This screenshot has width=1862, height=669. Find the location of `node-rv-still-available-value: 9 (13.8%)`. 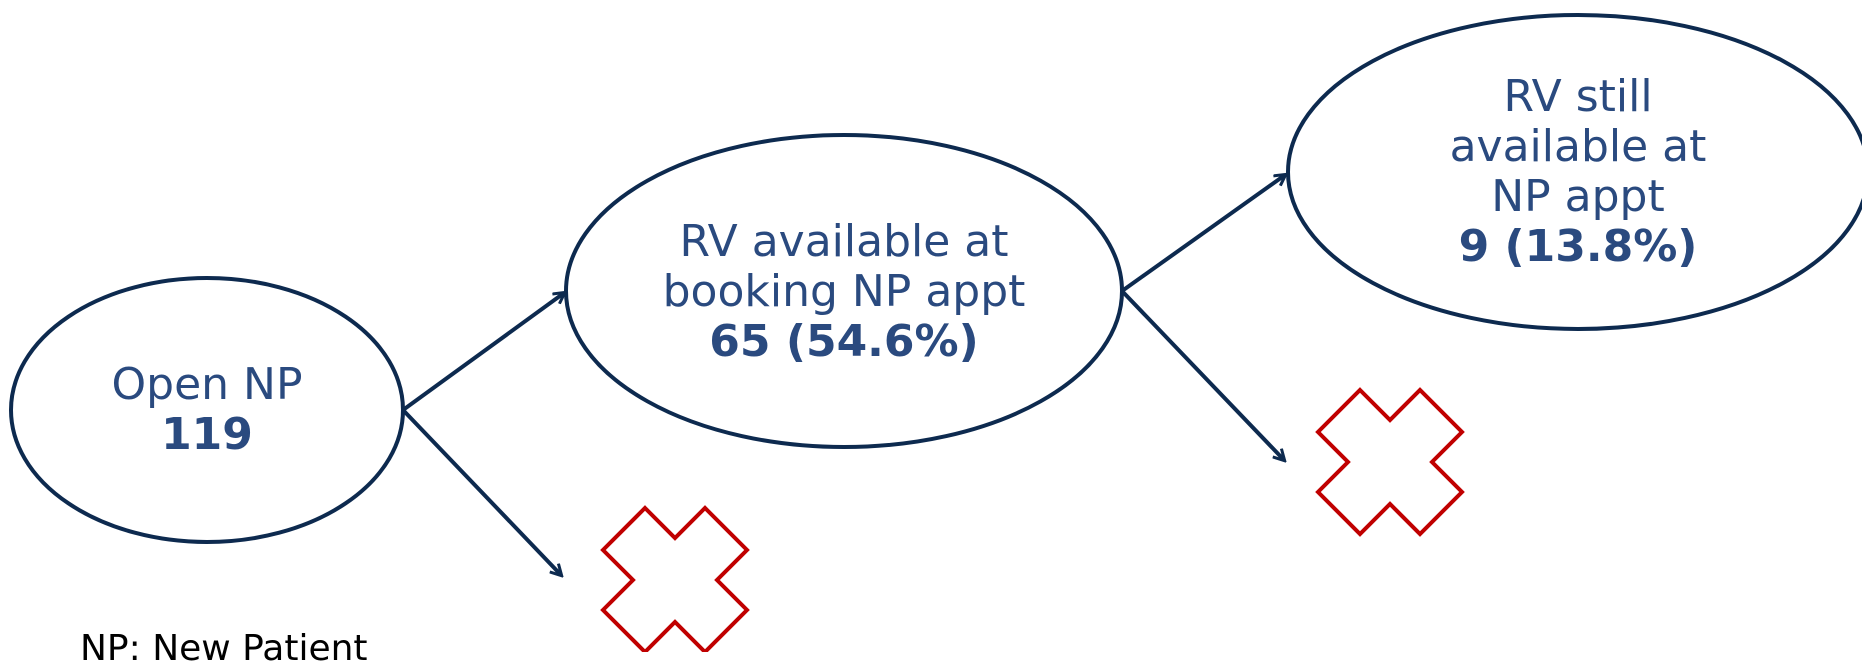

node-rv-still-available-value: 9 (13.8%) is located at coordinates (1578, 246).